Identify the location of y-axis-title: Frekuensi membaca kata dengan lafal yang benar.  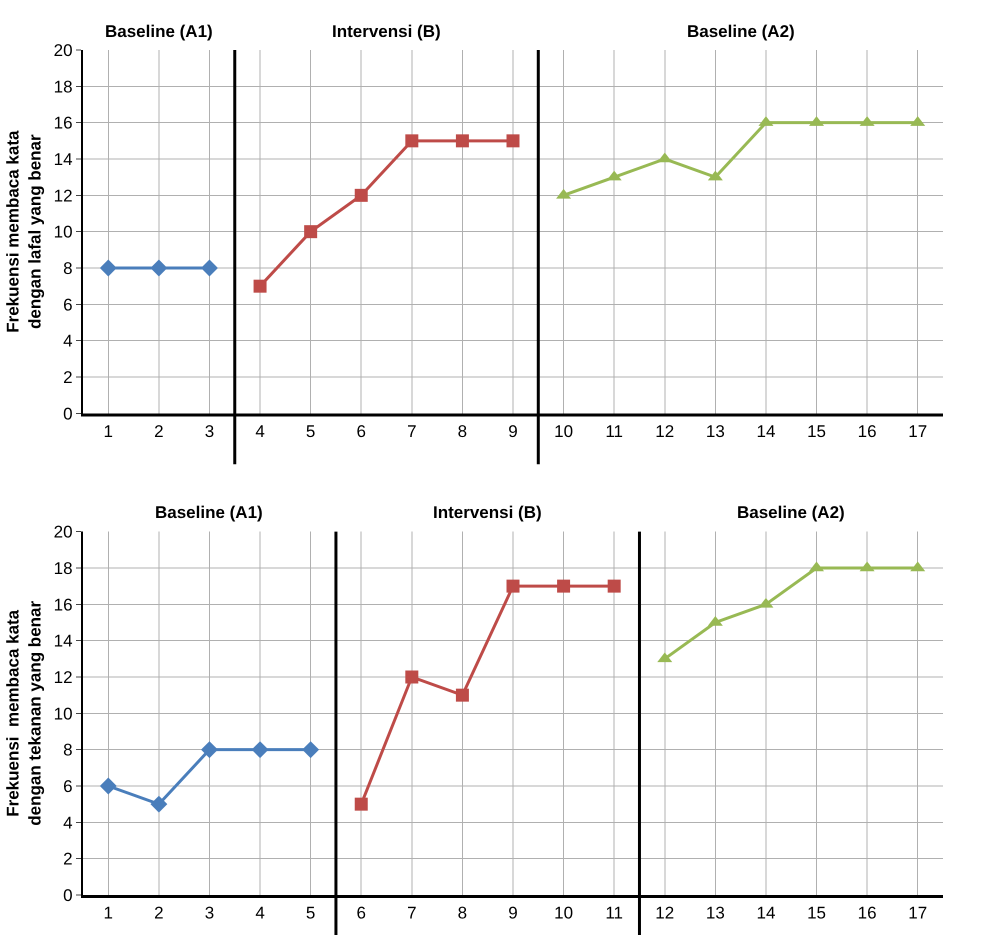
(24, 231).